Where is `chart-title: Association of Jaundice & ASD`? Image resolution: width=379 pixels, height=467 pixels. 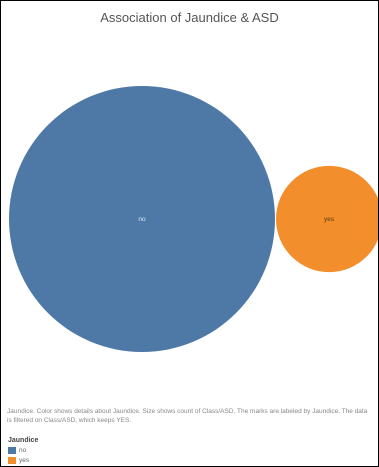 chart-title: Association of Jaundice & ASD is located at coordinates (189, 17).